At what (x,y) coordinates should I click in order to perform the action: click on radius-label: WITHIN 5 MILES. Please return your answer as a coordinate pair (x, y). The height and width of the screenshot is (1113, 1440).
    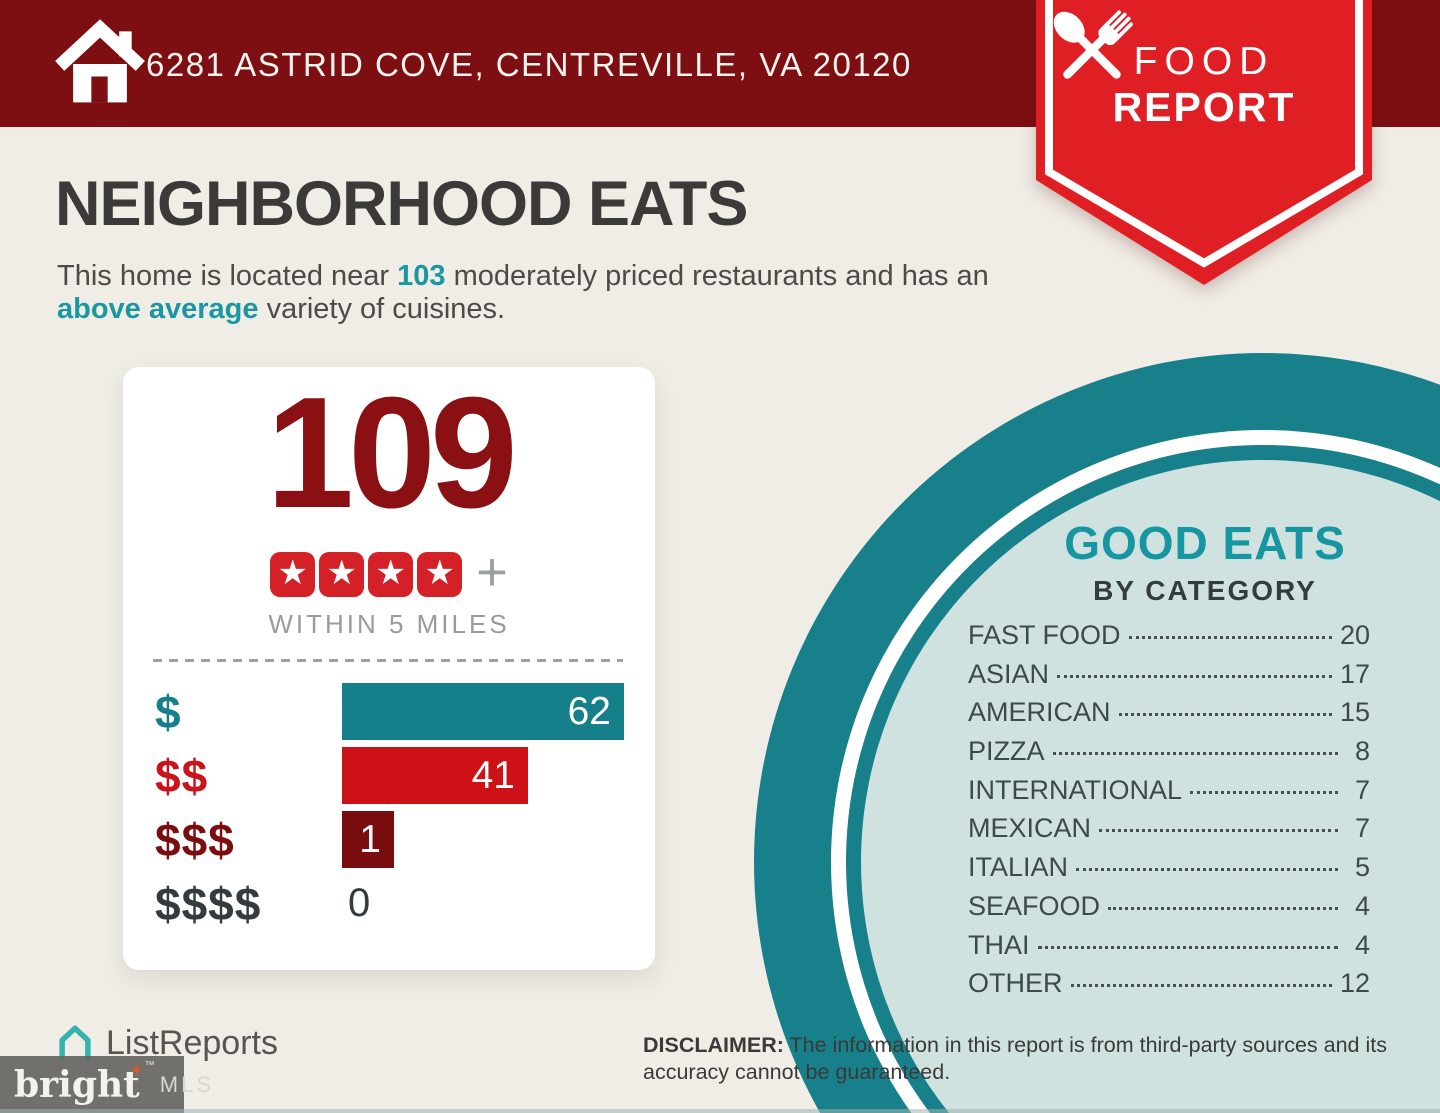
    Looking at the image, I should click on (389, 624).